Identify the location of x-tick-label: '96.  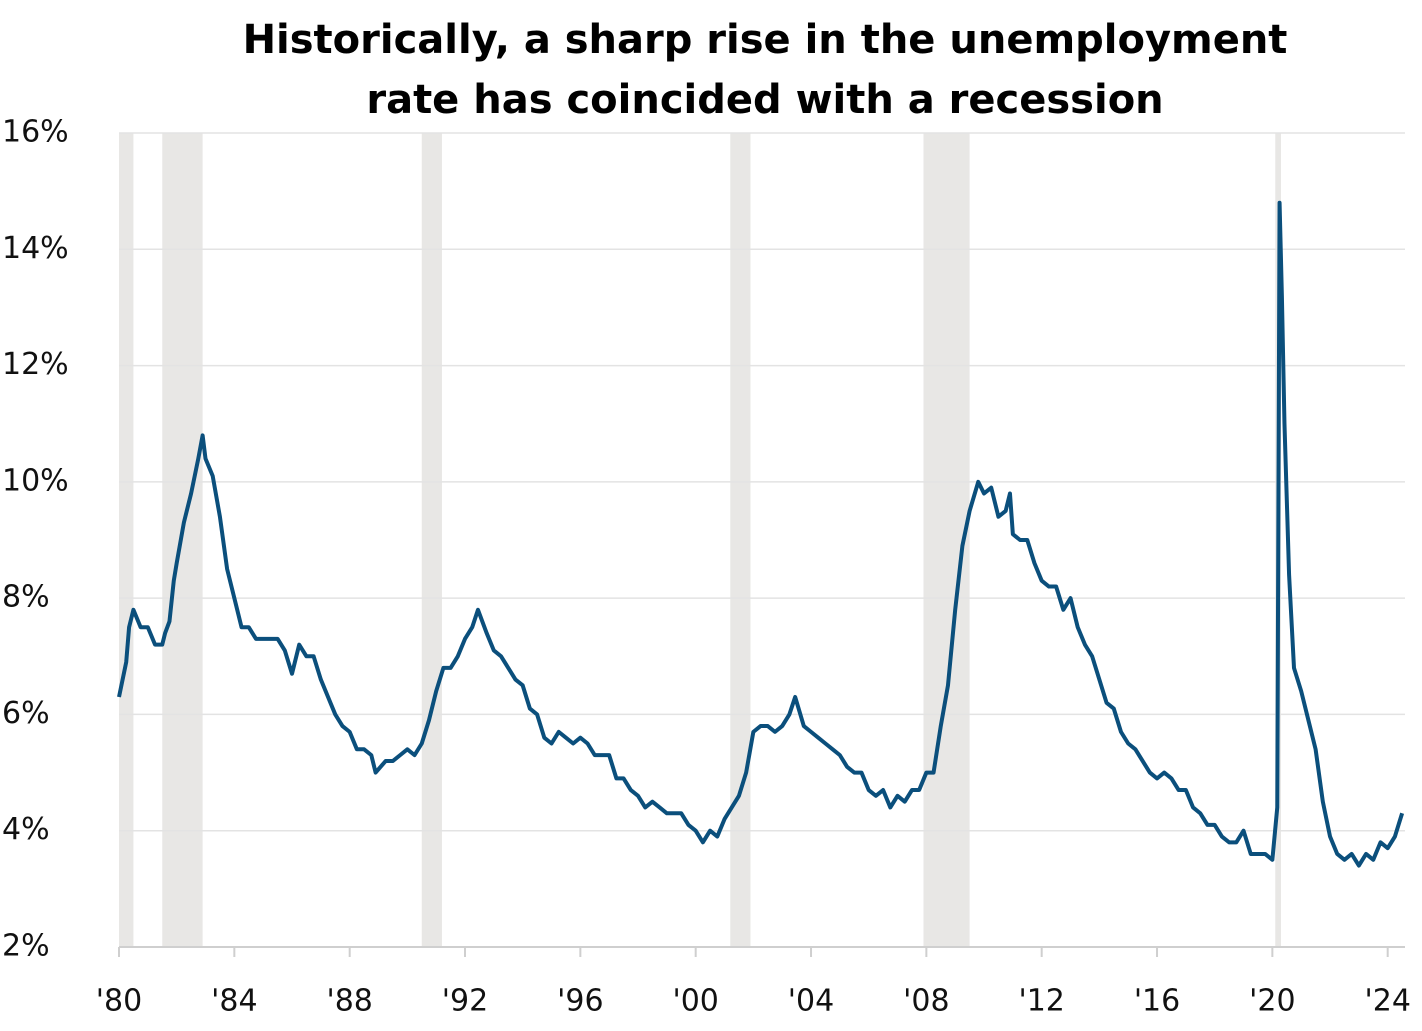
(580, 1001).